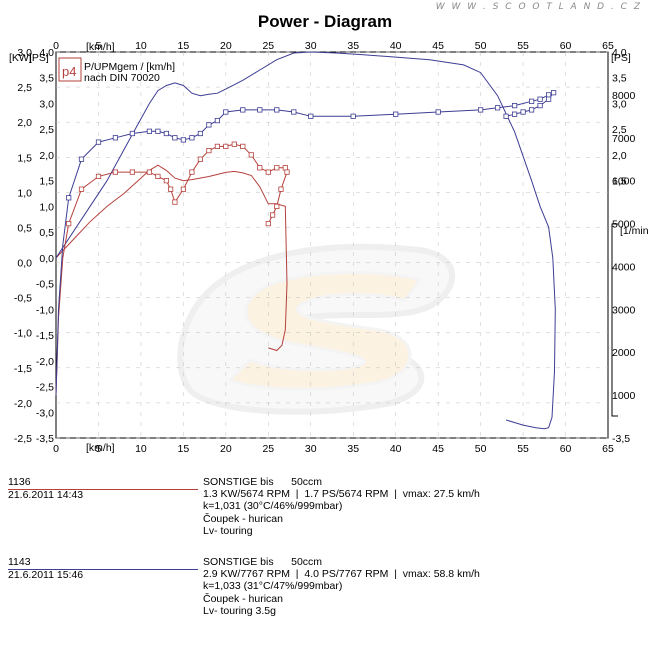  Describe the element at coordinates (619, 53) in the screenshot. I see `right-ps-tick-label: 4,0` at that location.